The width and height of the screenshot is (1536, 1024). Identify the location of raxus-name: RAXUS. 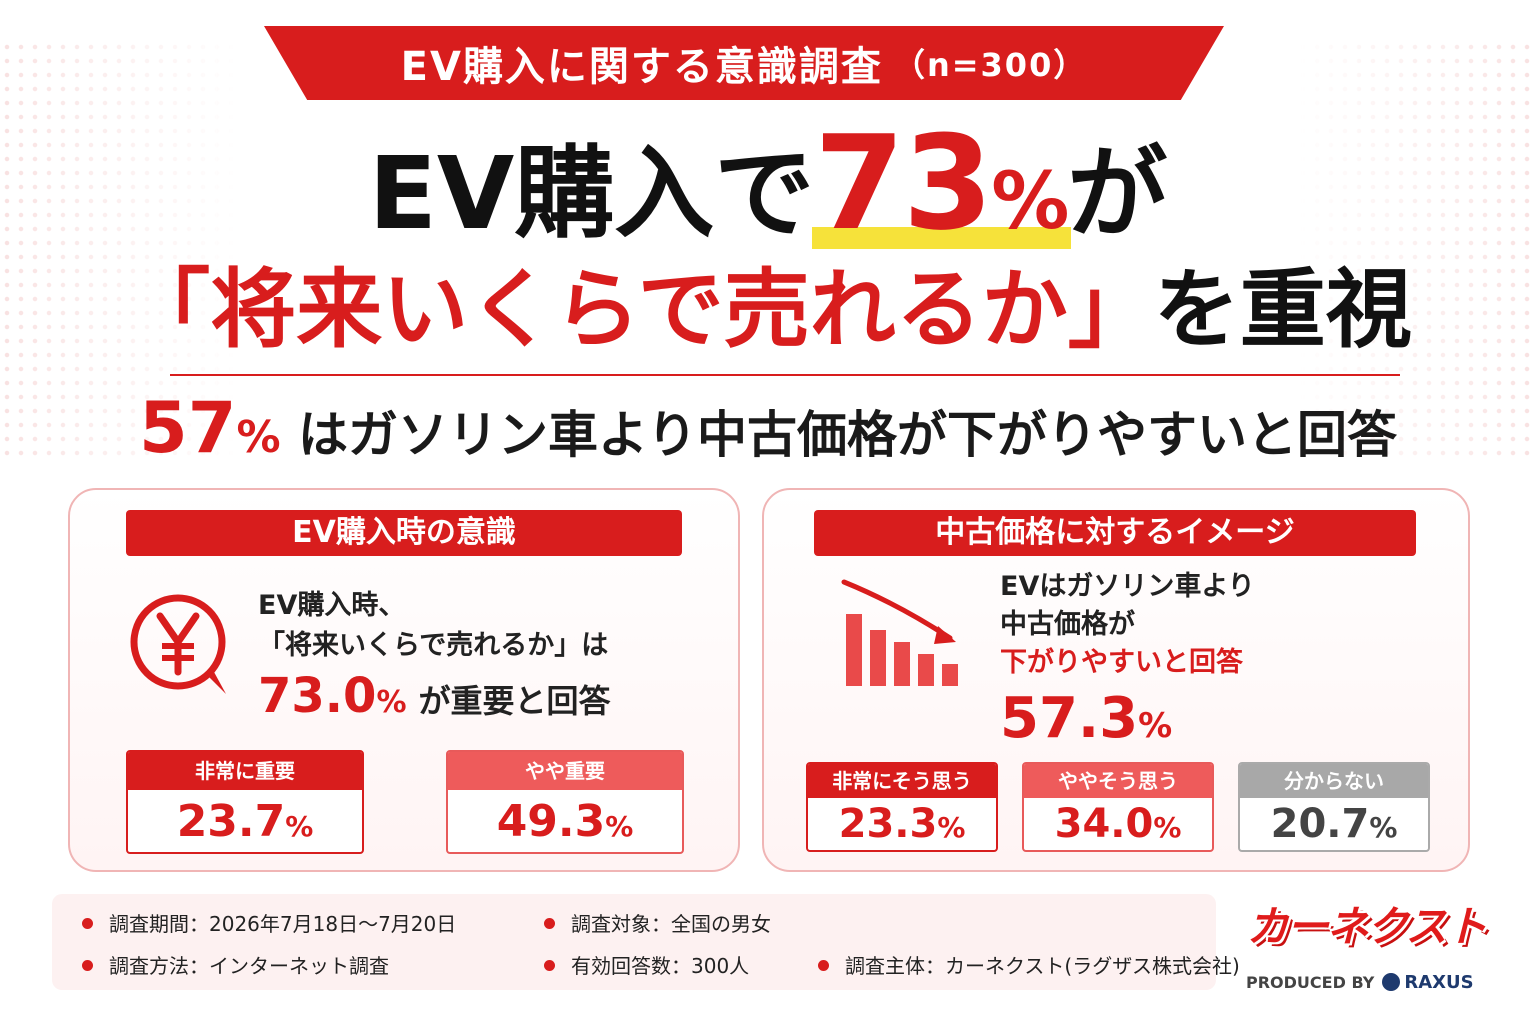
(1439, 982).